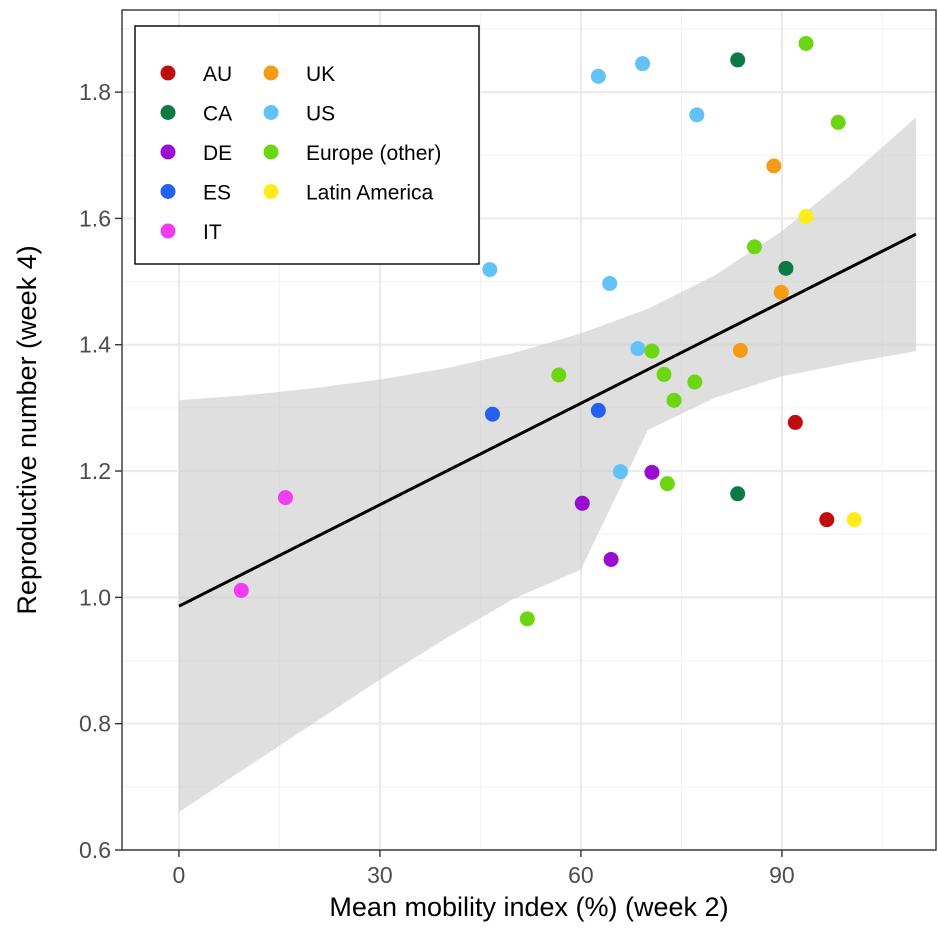  Describe the element at coordinates (95, 345) in the screenshot. I see `y-tick-label: 1.4` at that location.